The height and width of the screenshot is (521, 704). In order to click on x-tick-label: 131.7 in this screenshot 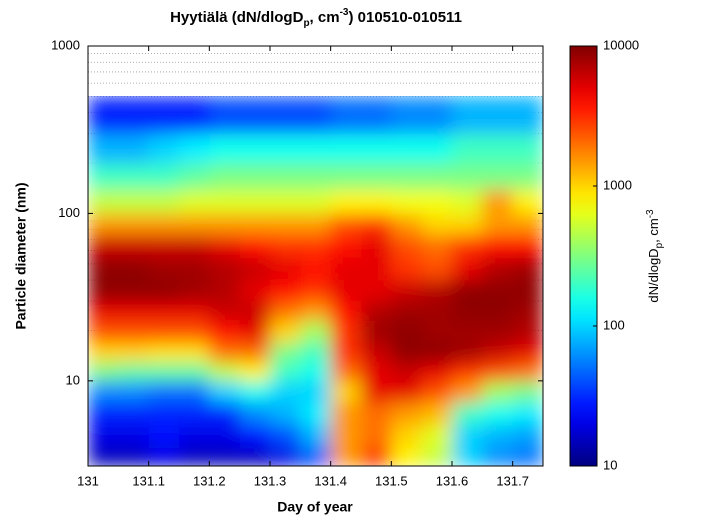, I will do `click(512, 480)`.